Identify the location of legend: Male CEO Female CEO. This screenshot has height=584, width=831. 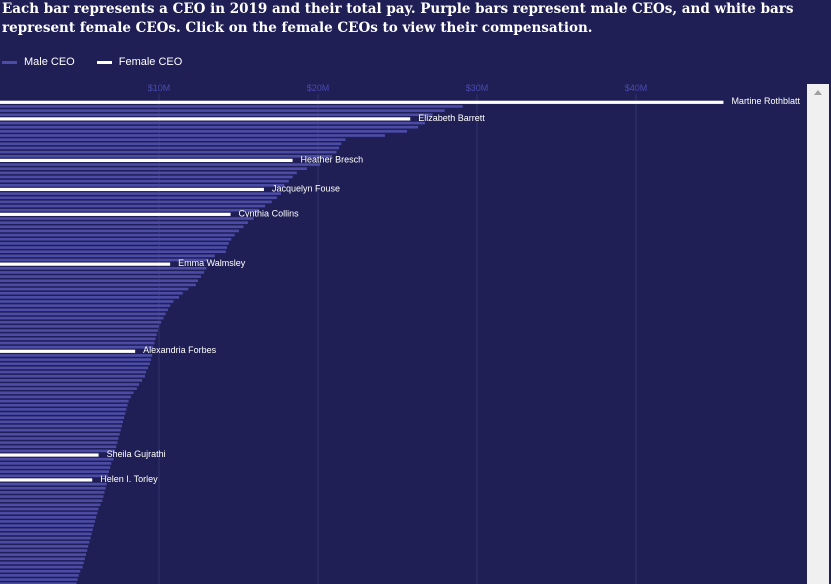
(103, 62).